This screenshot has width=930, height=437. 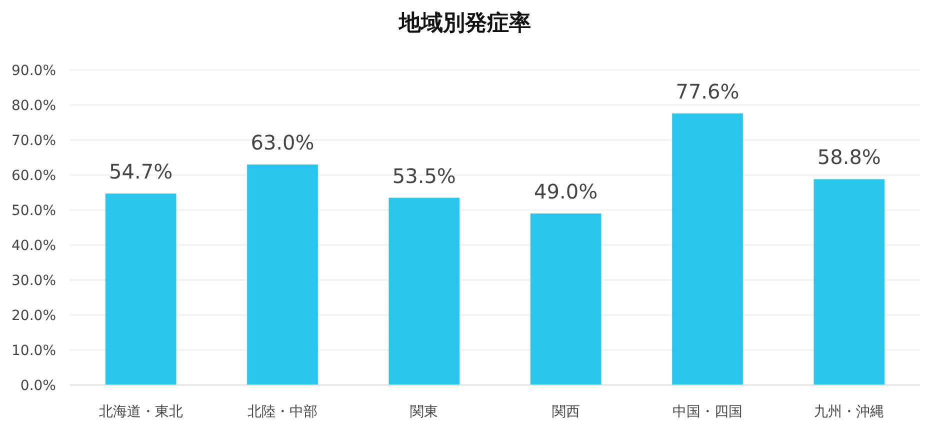 What do you see at coordinates (282, 142) in the screenshot?
I see `data-label: 63.0%` at bounding box center [282, 142].